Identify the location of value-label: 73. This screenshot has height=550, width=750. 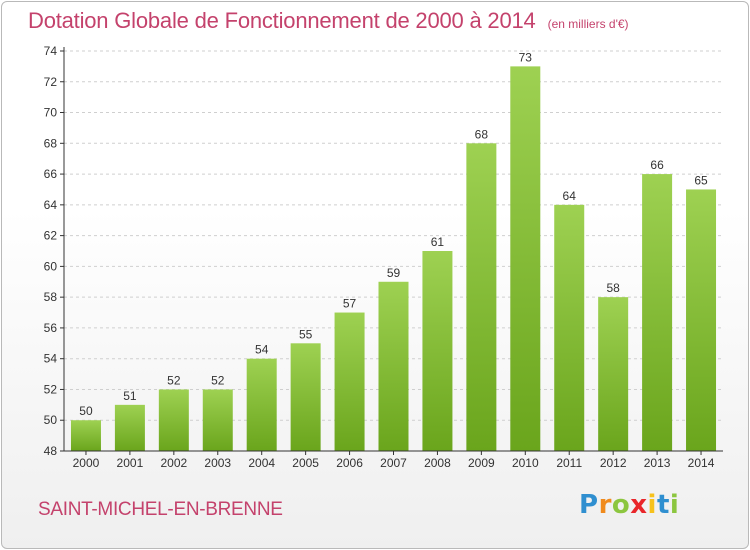
(526, 57).